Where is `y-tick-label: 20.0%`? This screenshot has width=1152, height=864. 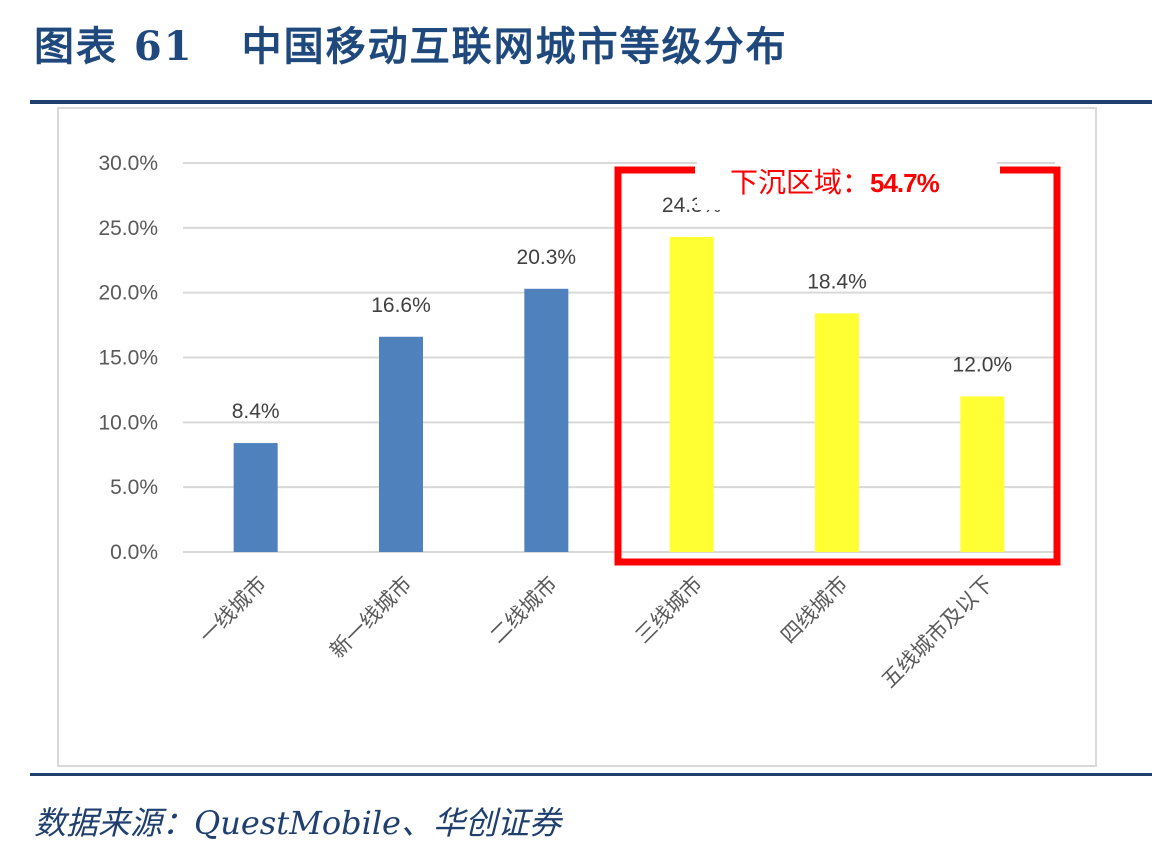 y-tick-label: 20.0% is located at coordinates (128, 293).